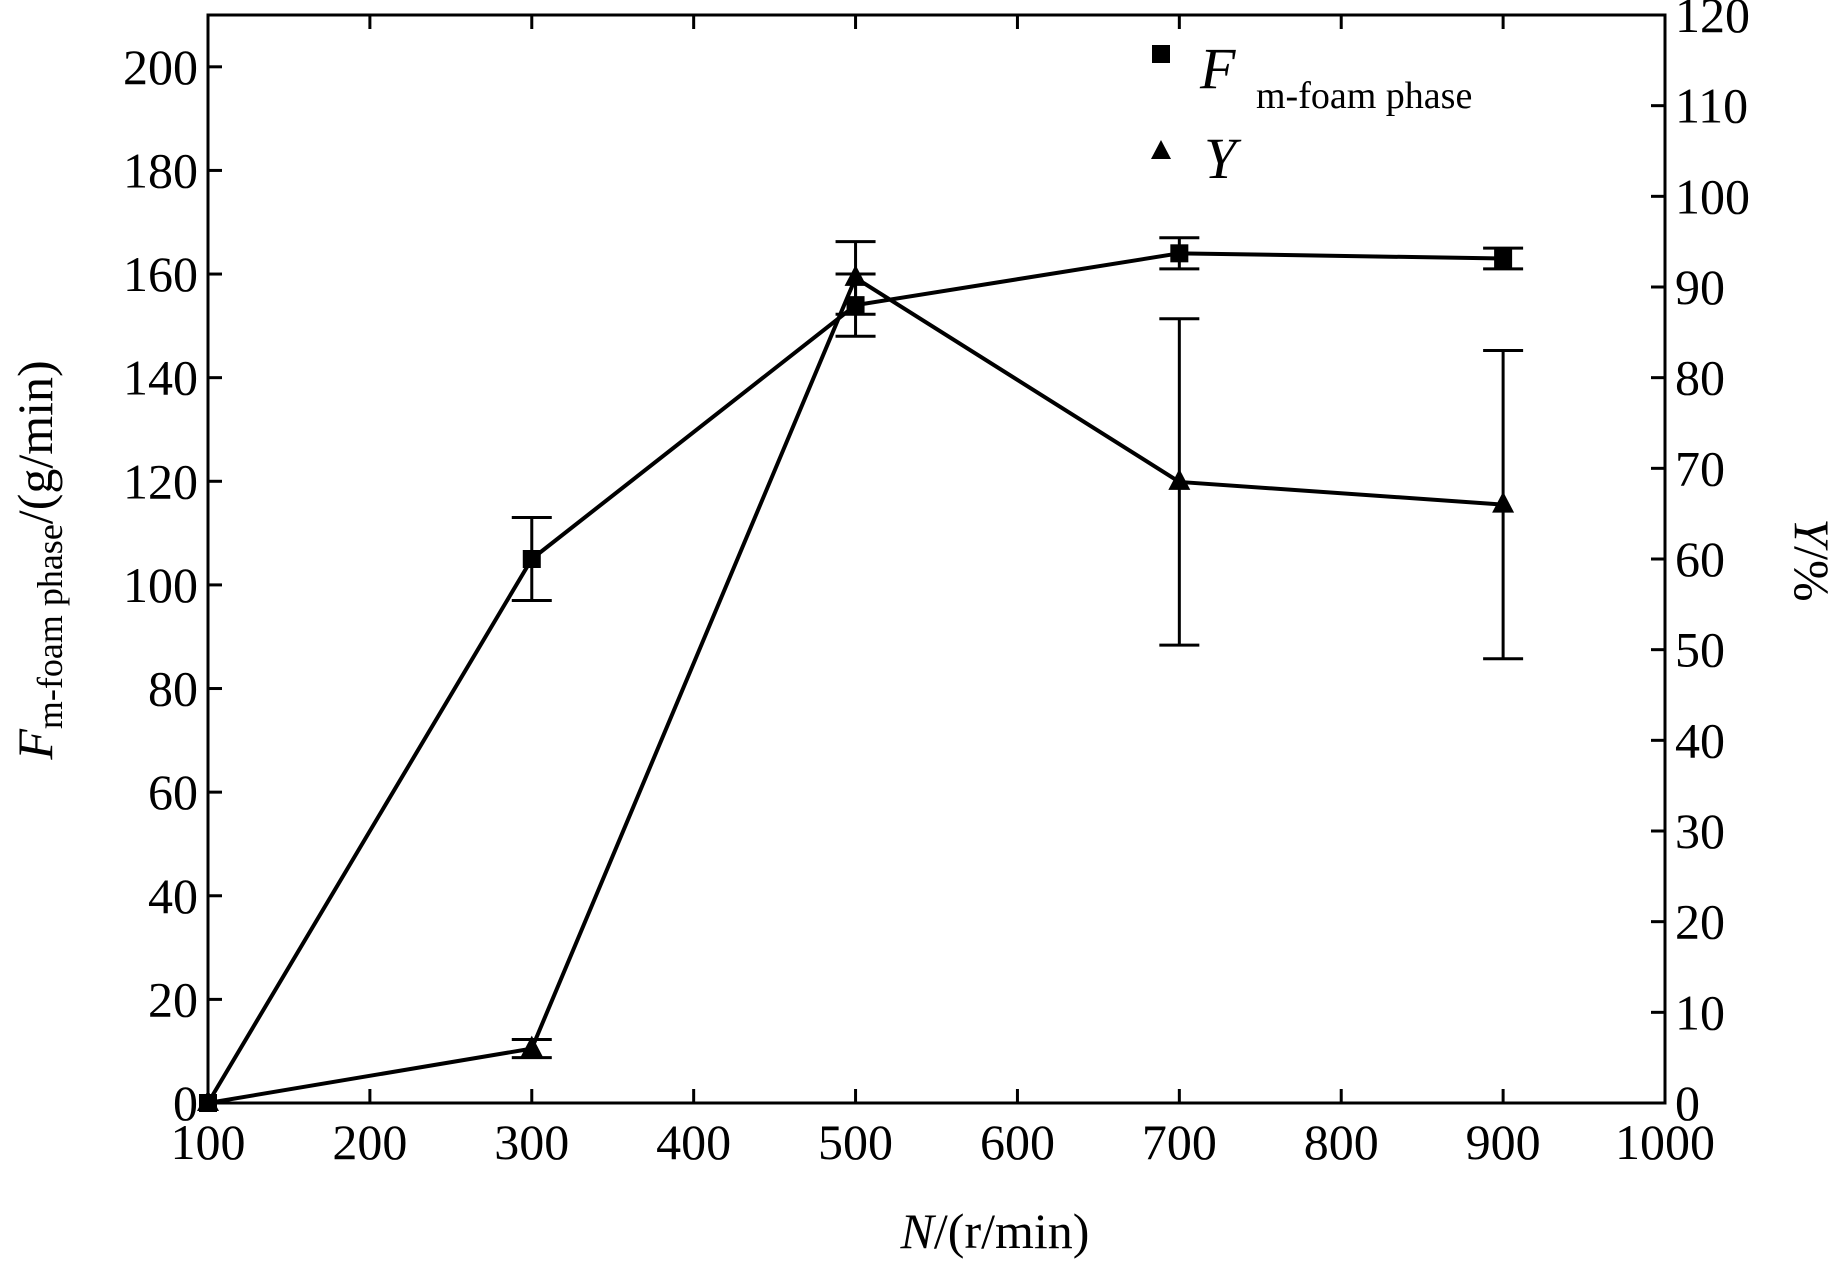  Describe the element at coordinates (173, 792) in the screenshot. I see `y-left-tick-label: 60` at that location.